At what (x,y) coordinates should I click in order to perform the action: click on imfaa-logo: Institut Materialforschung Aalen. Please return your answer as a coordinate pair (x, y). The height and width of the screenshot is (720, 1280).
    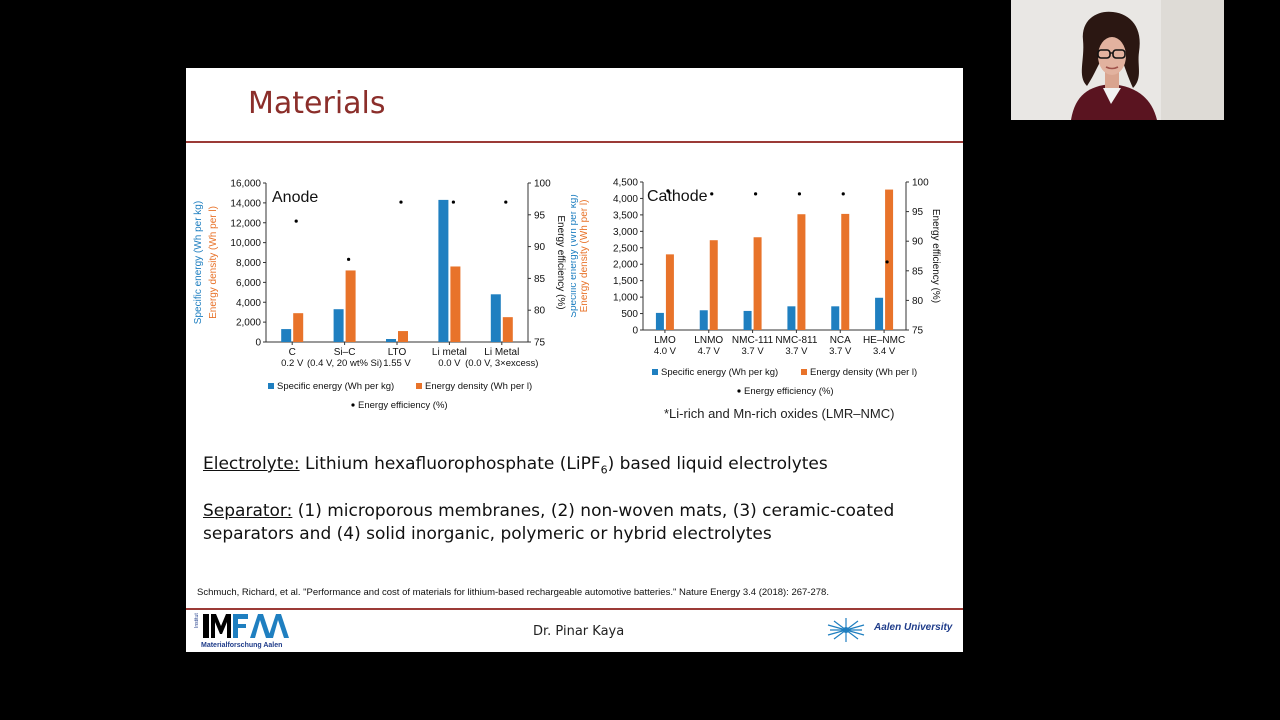
    Looking at the image, I should click on (241, 631).